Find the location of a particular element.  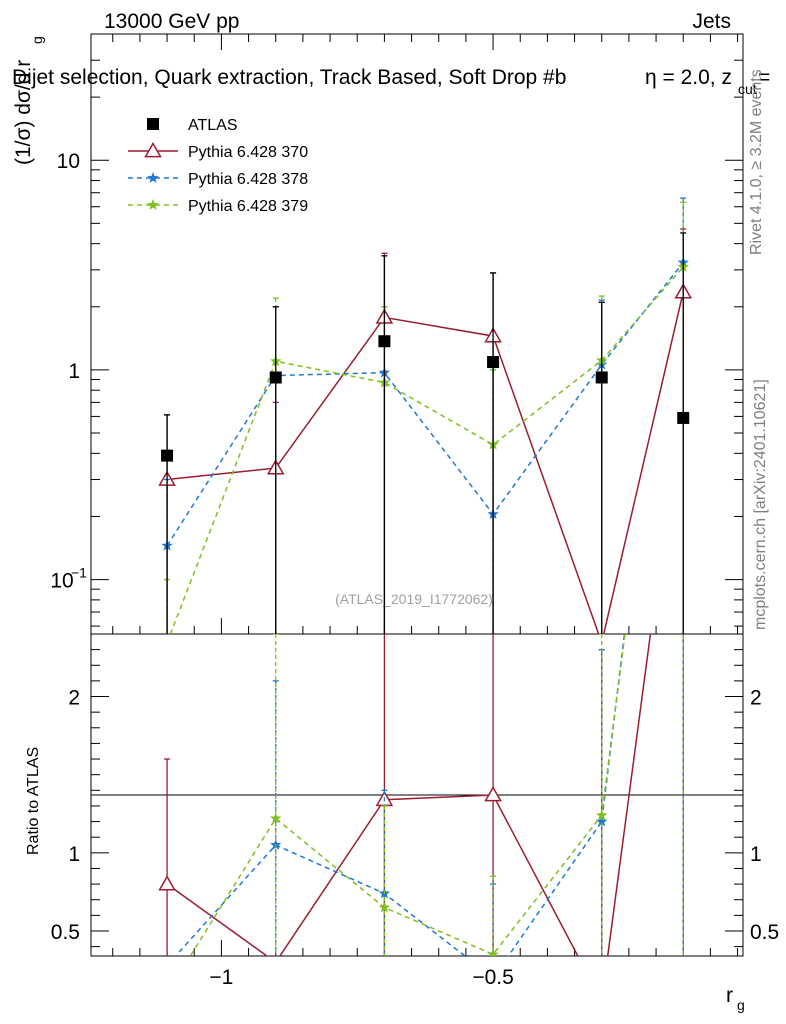

legend-item: ATLAS is located at coordinates (192, 125).